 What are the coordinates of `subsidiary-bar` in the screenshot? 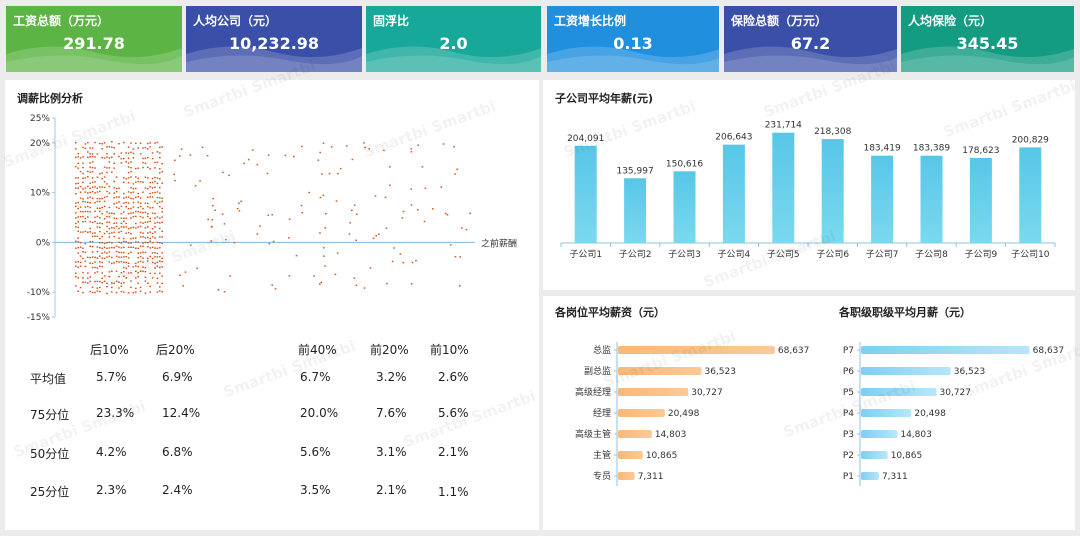 It's located at (832, 191).